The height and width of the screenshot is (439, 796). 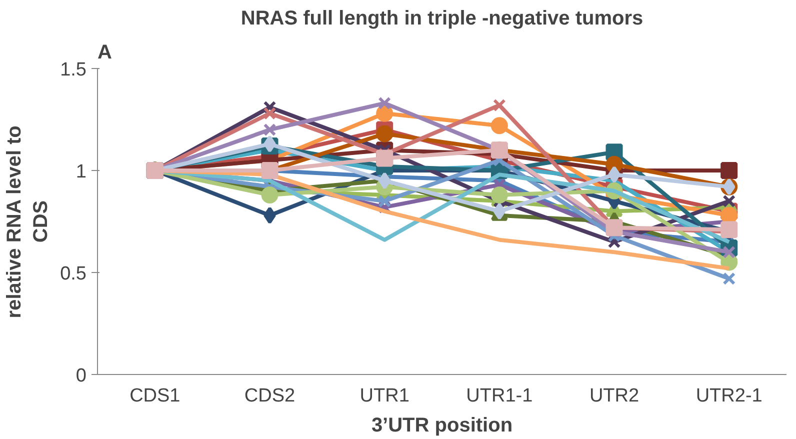 I want to click on y-tick-label: 0, so click(x=81, y=376).